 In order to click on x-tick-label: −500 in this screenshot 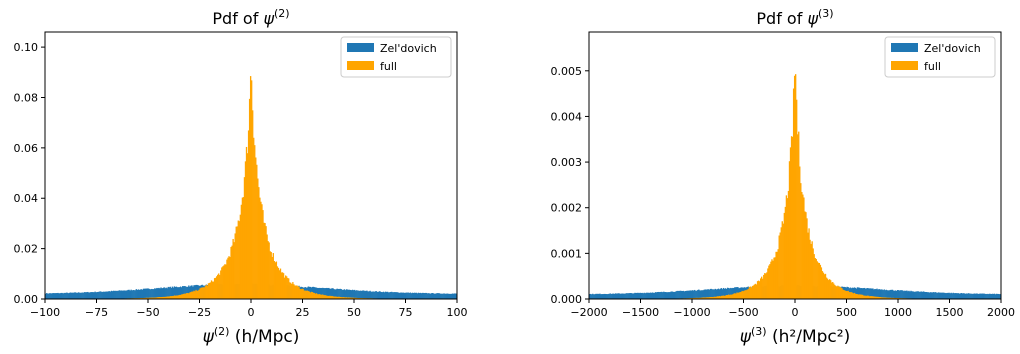, I will do `click(743, 312)`.